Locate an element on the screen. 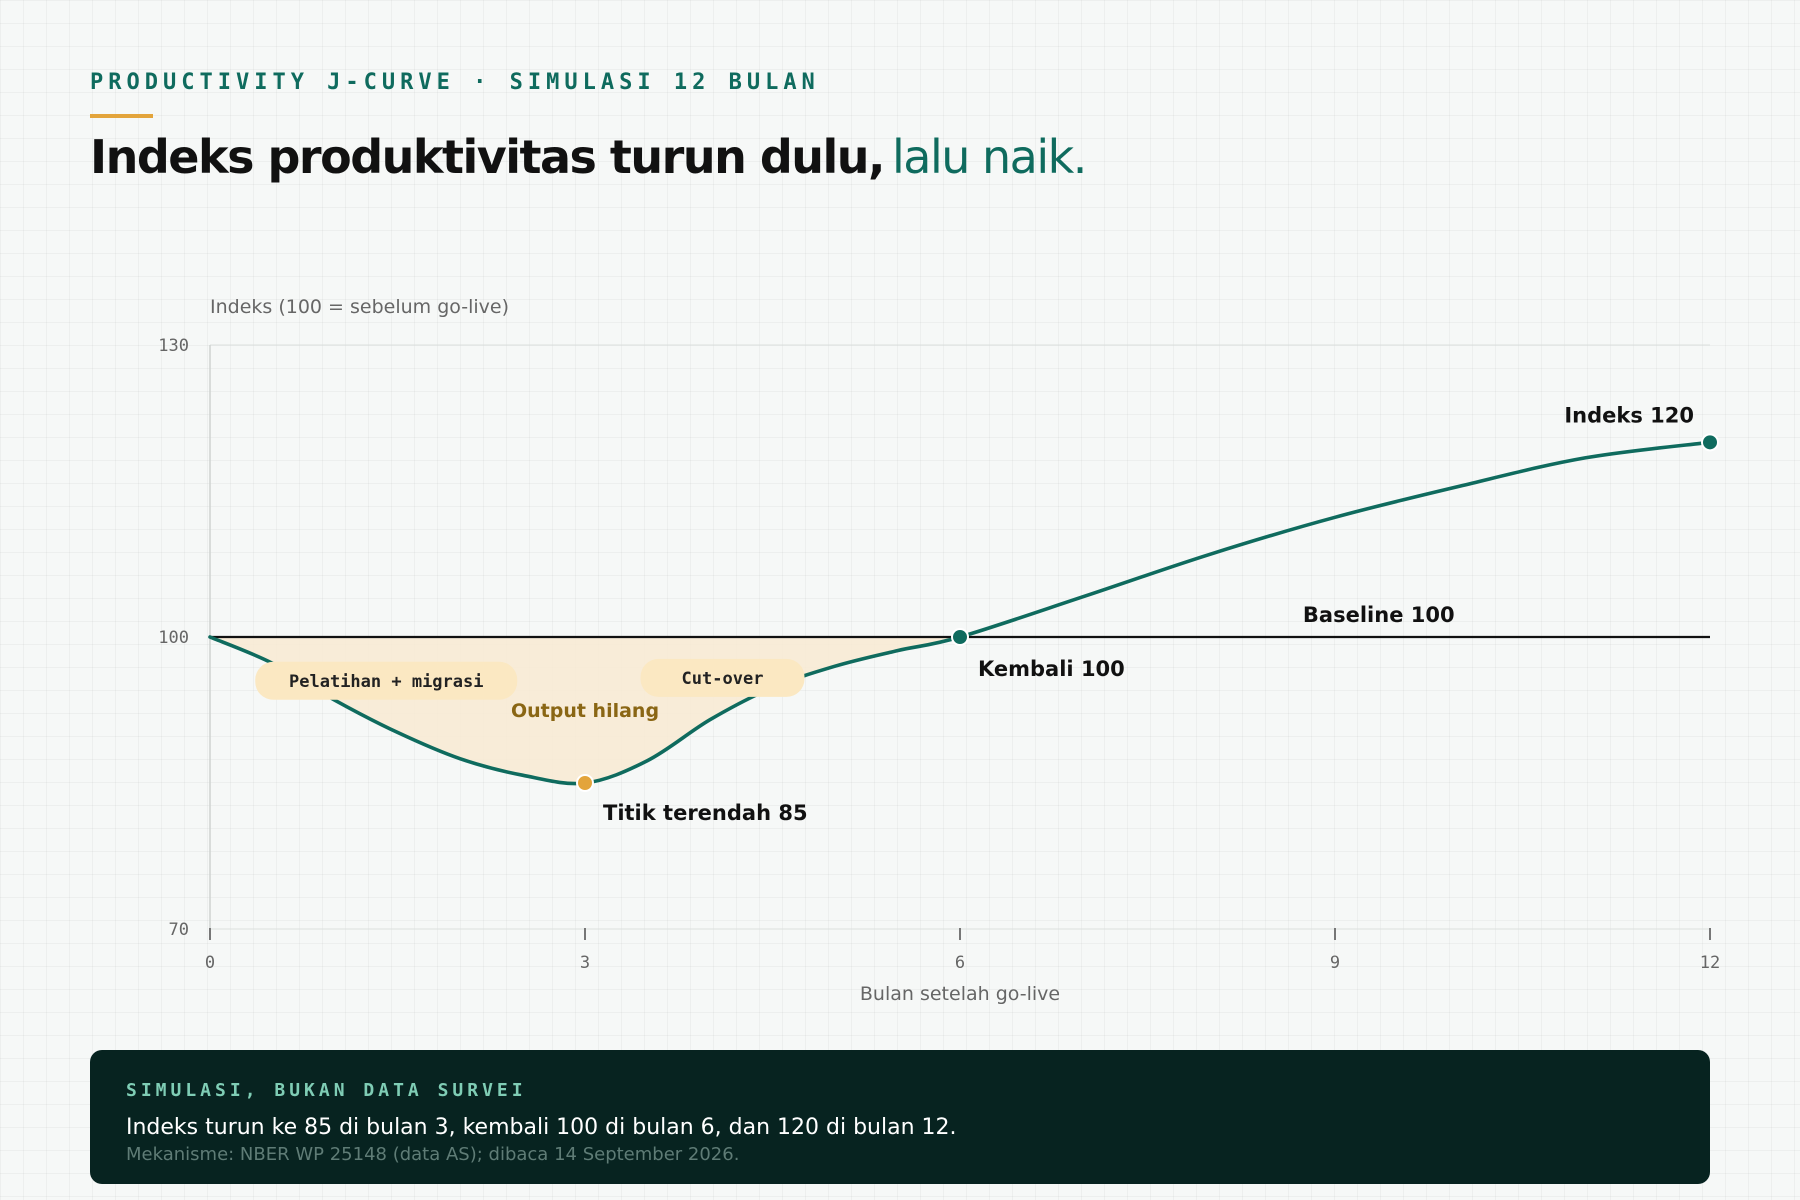  point-lowest is located at coordinates (585, 783).